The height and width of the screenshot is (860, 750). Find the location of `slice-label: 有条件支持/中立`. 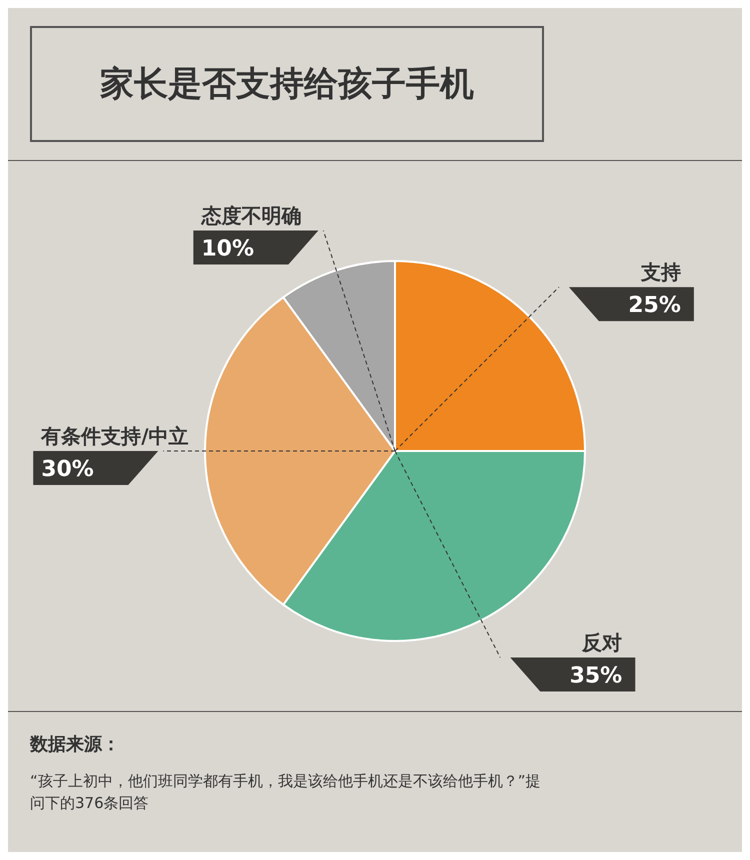

slice-label: 有条件支持/中立 is located at coordinates (114, 436).